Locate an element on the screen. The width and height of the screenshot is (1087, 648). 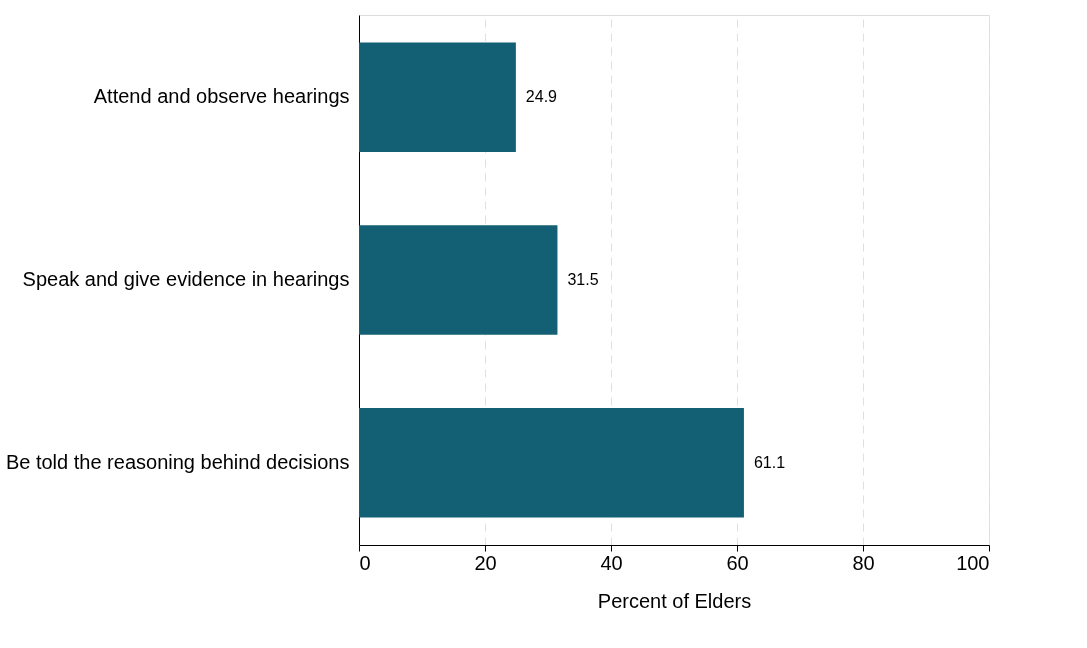
data-label: 61.1 is located at coordinates (769, 462).